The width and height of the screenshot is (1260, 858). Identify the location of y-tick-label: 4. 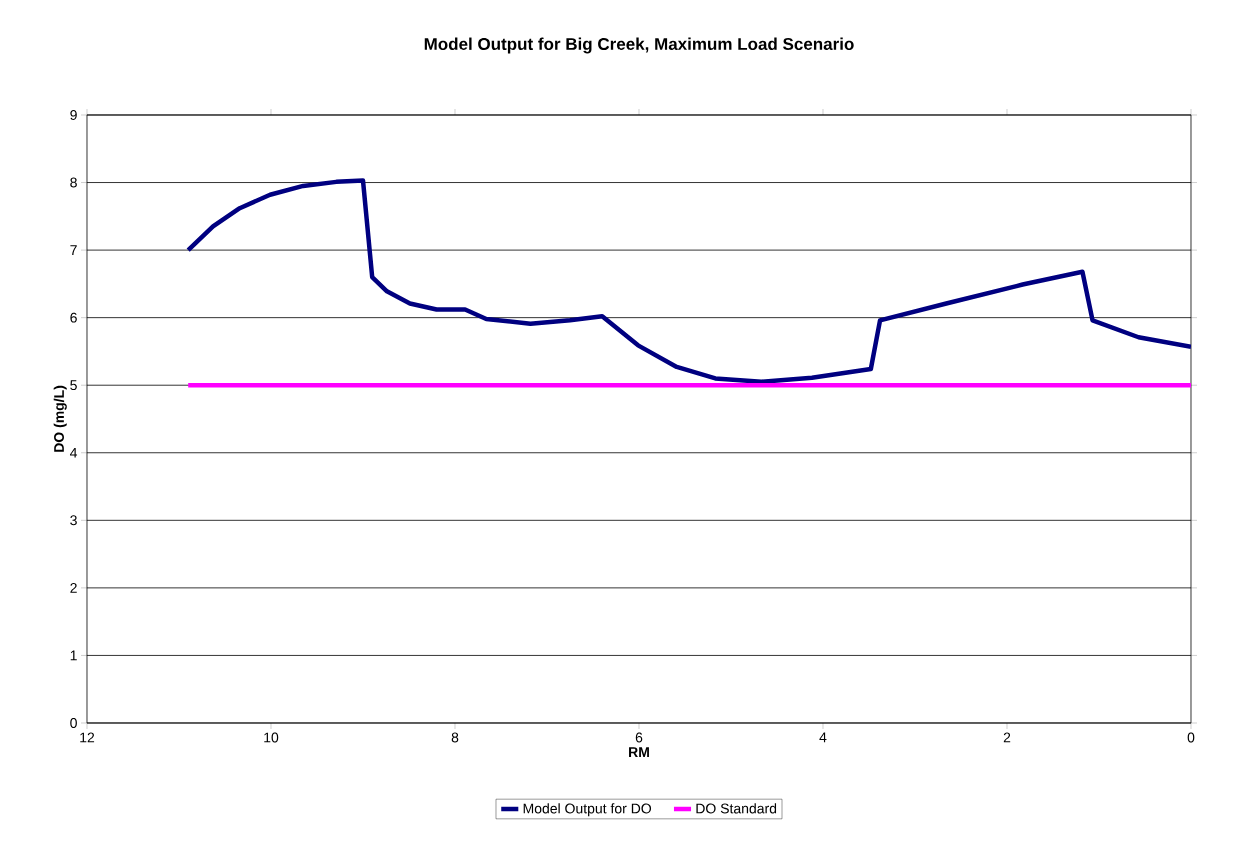
(73, 452).